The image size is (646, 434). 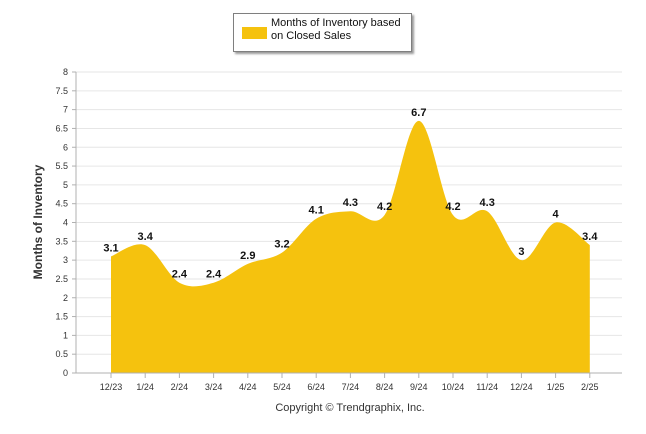 What do you see at coordinates (254, 33) in the screenshot?
I see `legend-swatch` at bounding box center [254, 33].